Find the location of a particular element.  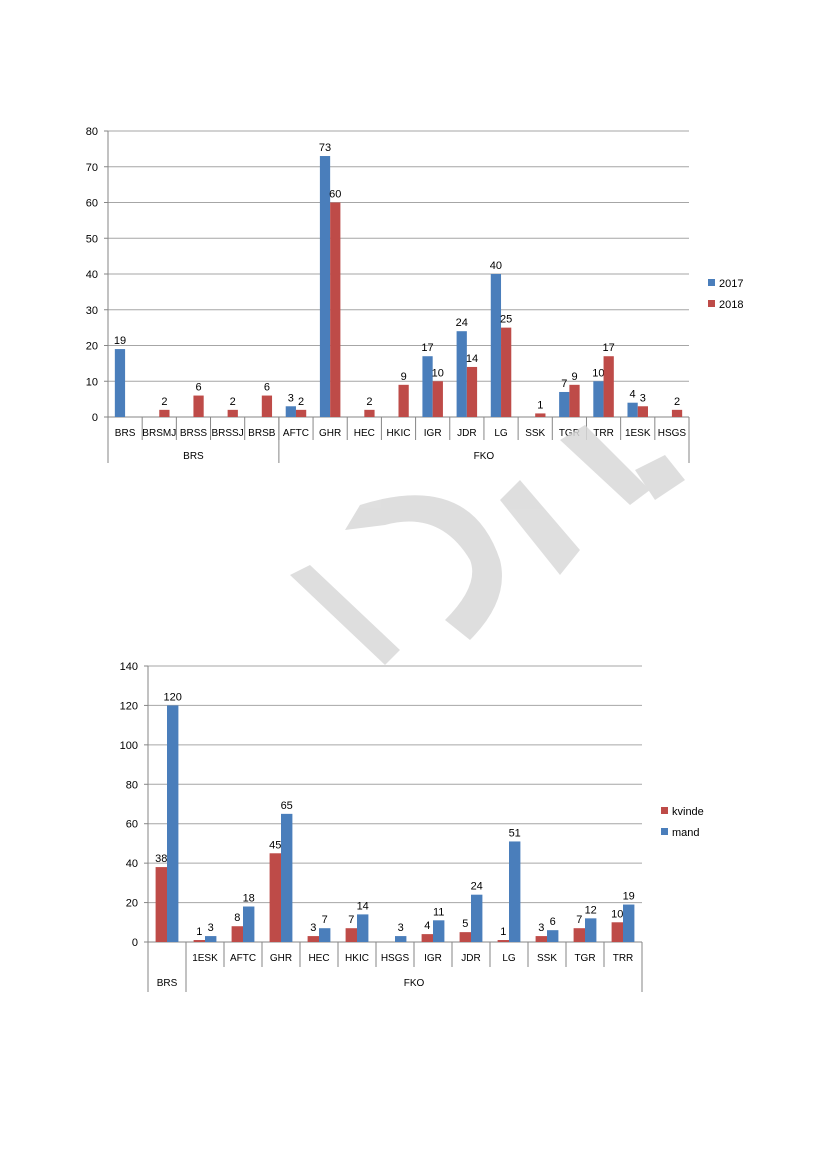

legend-swatch-kvinde is located at coordinates (664, 810).